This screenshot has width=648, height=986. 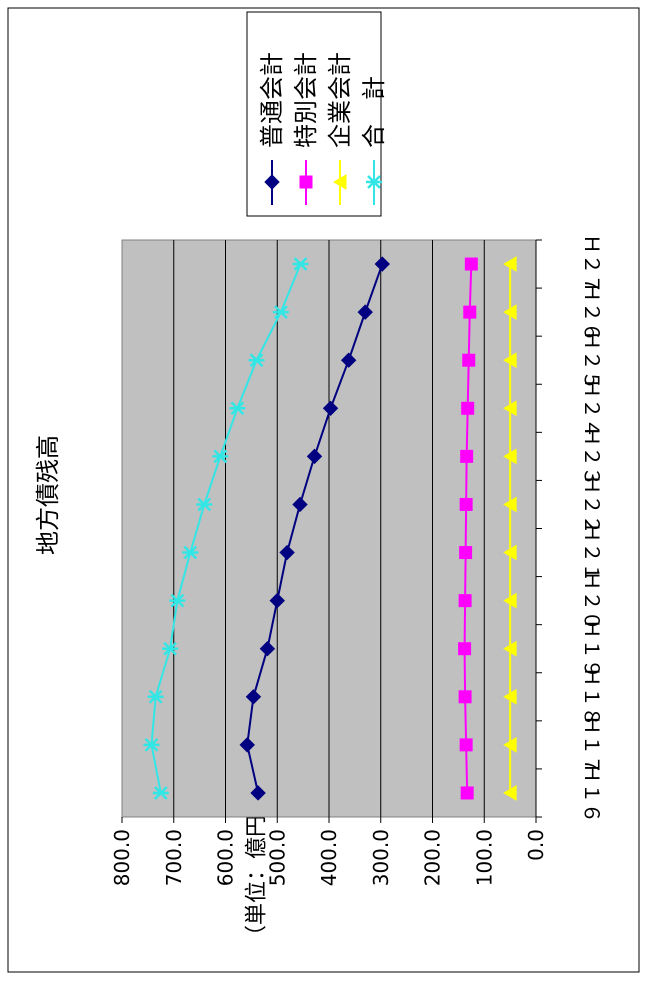 I want to click on x-tick-label: Ｈ２２, so click(x=592, y=504).